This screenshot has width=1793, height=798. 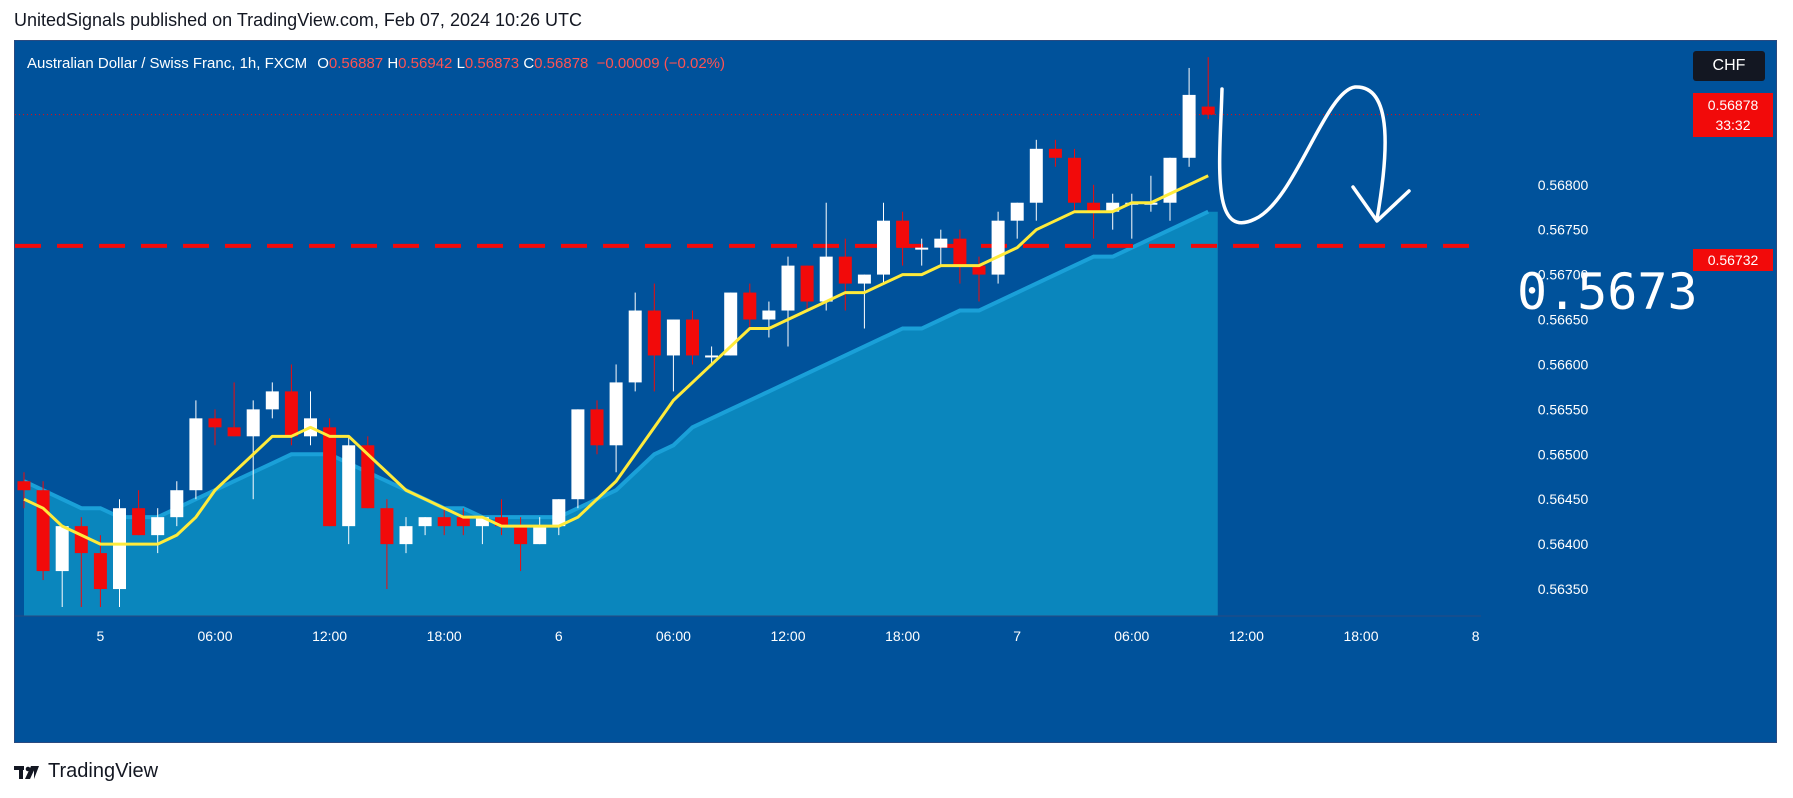 What do you see at coordinates (1563, 275) in the screenshot?
I see `y-tick-label: 0.56700` at bounding box center [1563, 275].